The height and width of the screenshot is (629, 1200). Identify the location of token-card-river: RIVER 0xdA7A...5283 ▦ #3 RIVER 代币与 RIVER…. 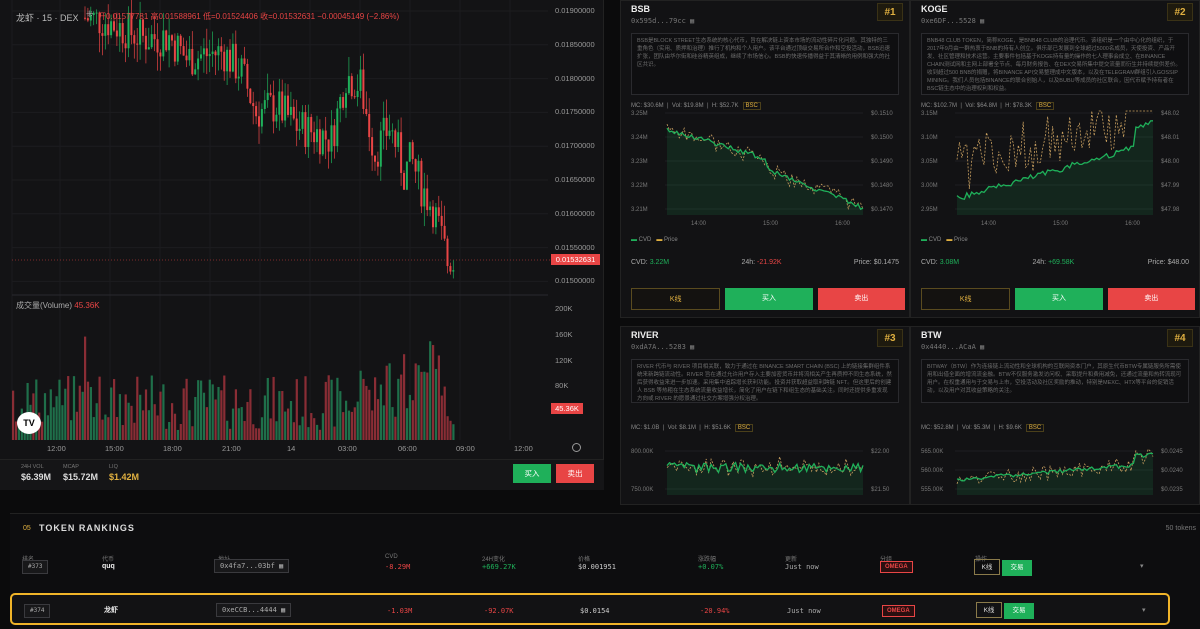
(765, 415).